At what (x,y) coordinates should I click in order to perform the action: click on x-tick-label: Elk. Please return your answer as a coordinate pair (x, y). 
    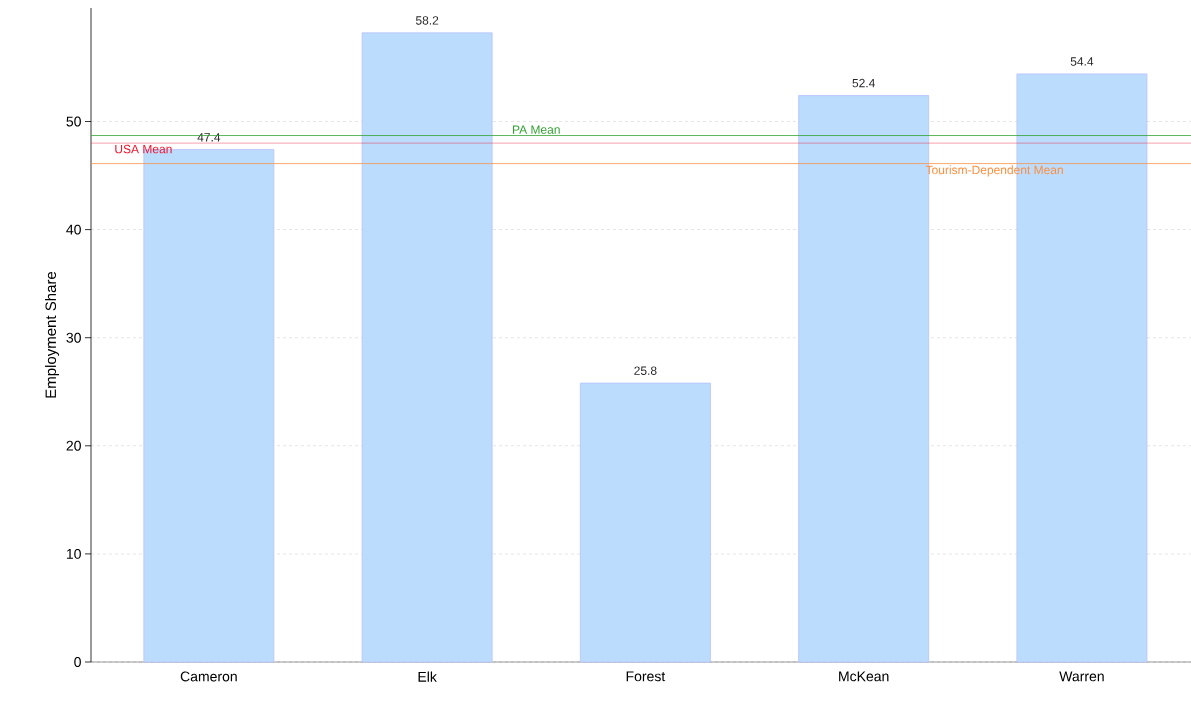
    Looking at the image, I should click on (427, 676).